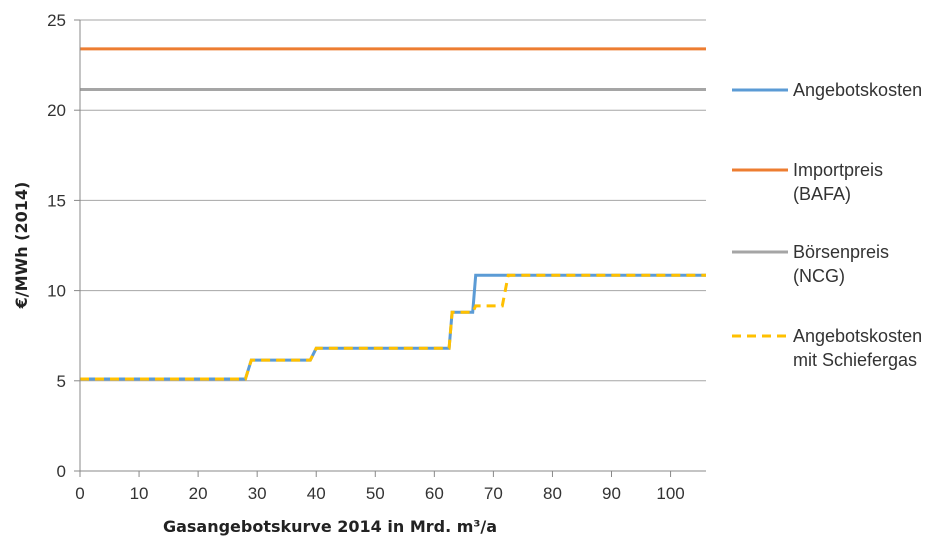 This screenshot has width=934, height=542. I want to click on x-tick-label: 10, so click(139, 493).